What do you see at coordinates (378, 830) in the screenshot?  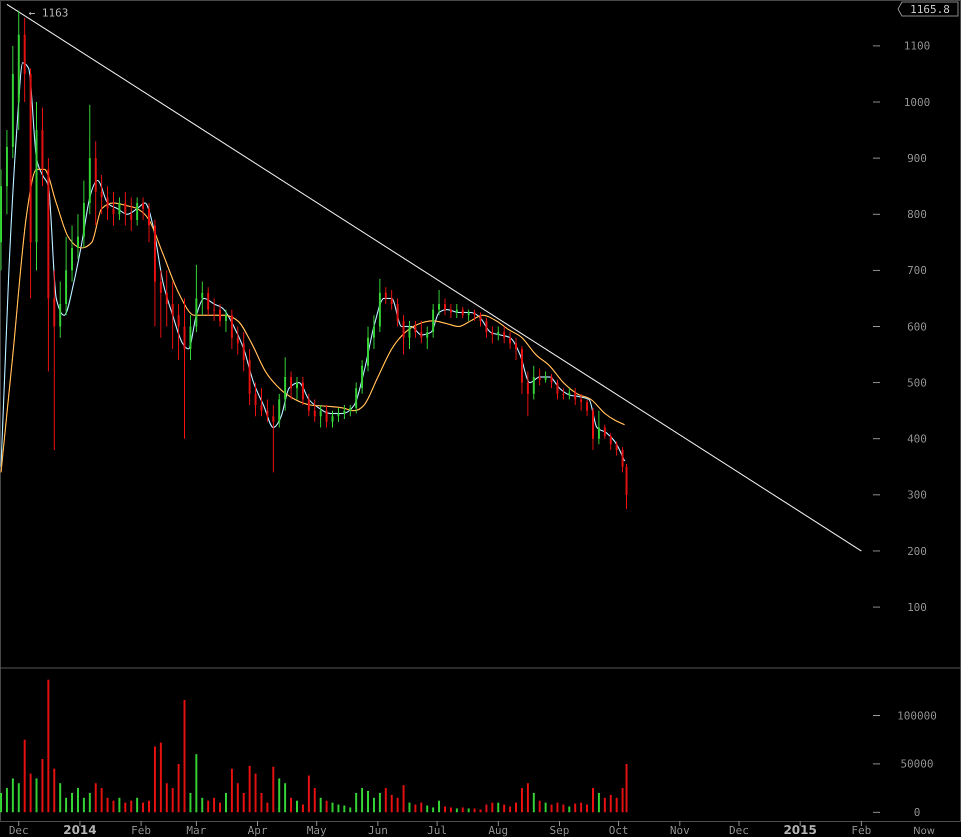 I see `x-tick-label: Jun` at bounding box center [378, 830].